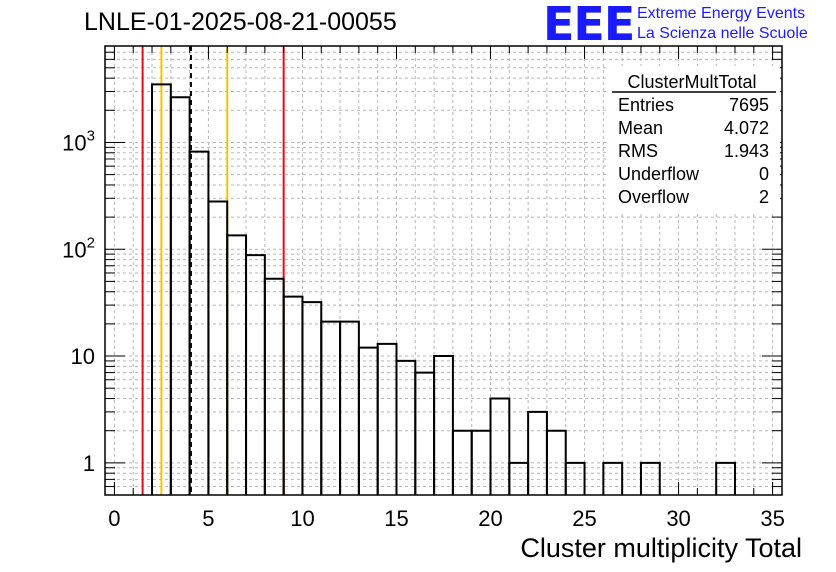 Image resolution: width=836 pixels, height=572 pixels. What do you see at coordinates (678, 518) in the screenshot?
I see `x-tick-label: 30` at bounding box center [678, 518].